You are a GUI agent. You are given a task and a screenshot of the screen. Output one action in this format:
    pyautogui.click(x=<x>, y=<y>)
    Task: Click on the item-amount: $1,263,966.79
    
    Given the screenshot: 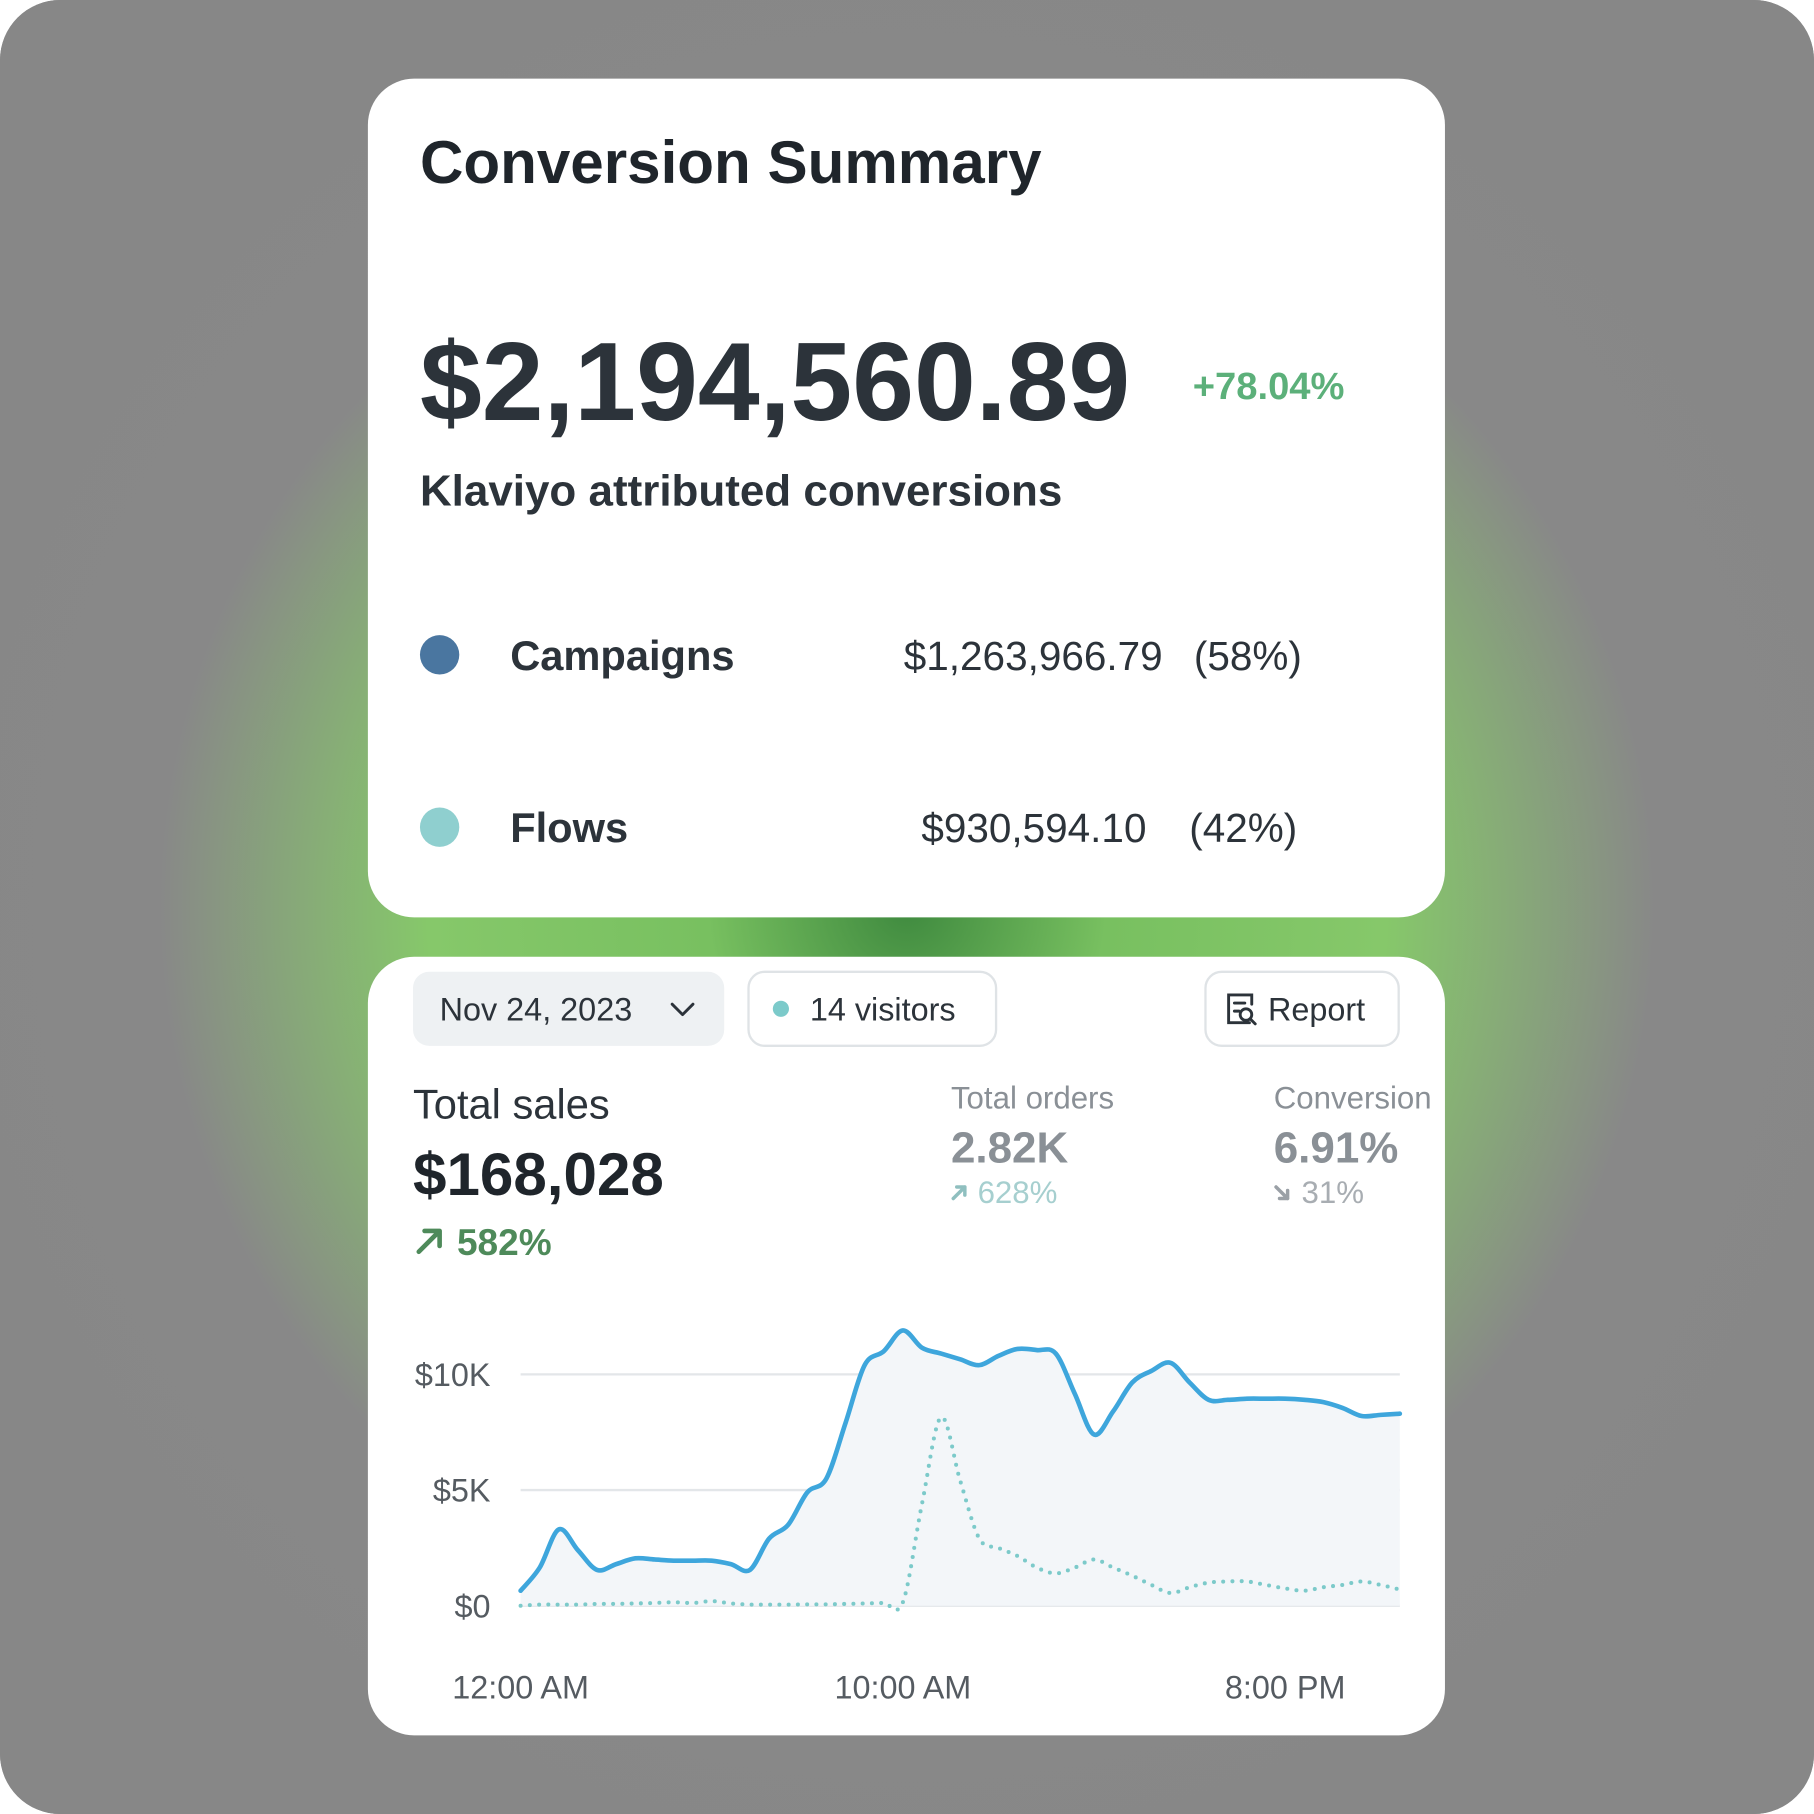 What is the action you would take?
    pyautogui.click(x=1033, y=656)
    